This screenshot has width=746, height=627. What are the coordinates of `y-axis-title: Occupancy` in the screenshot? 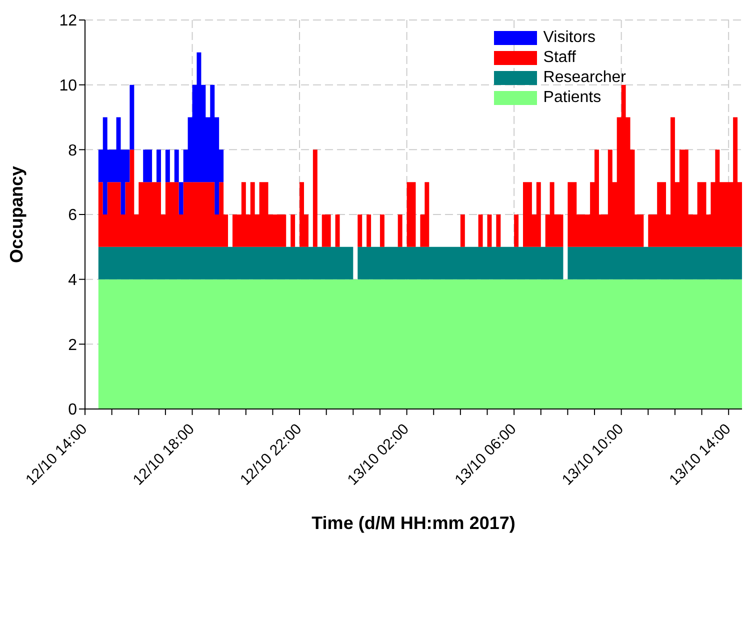 It's located at (16, 215).